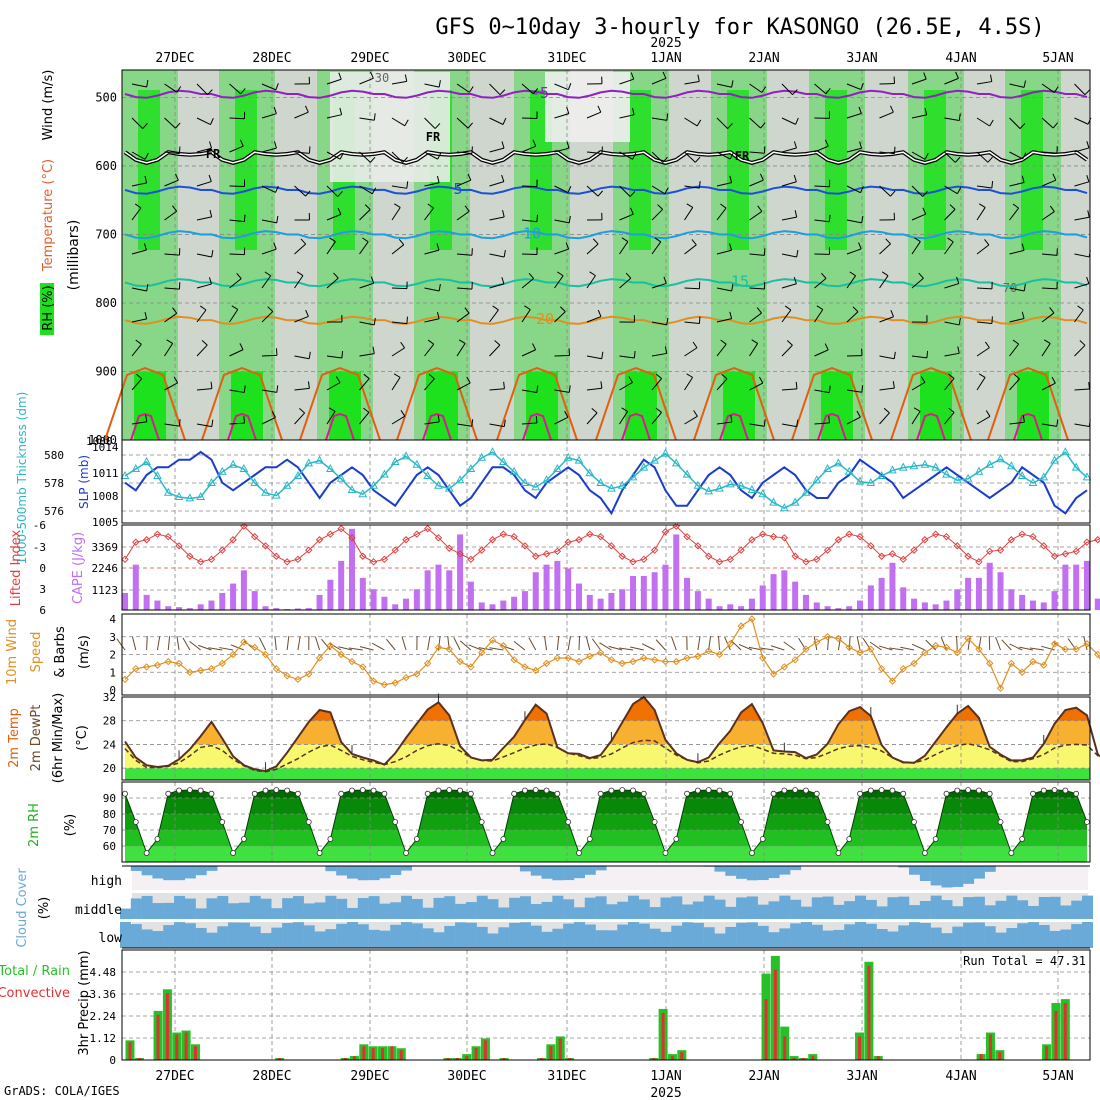 This screenshot has width=1100, height=1100. Describe the element at coordinates (105, 496) in the screenshot. I see `slp-tick-2: 1008` at that location.